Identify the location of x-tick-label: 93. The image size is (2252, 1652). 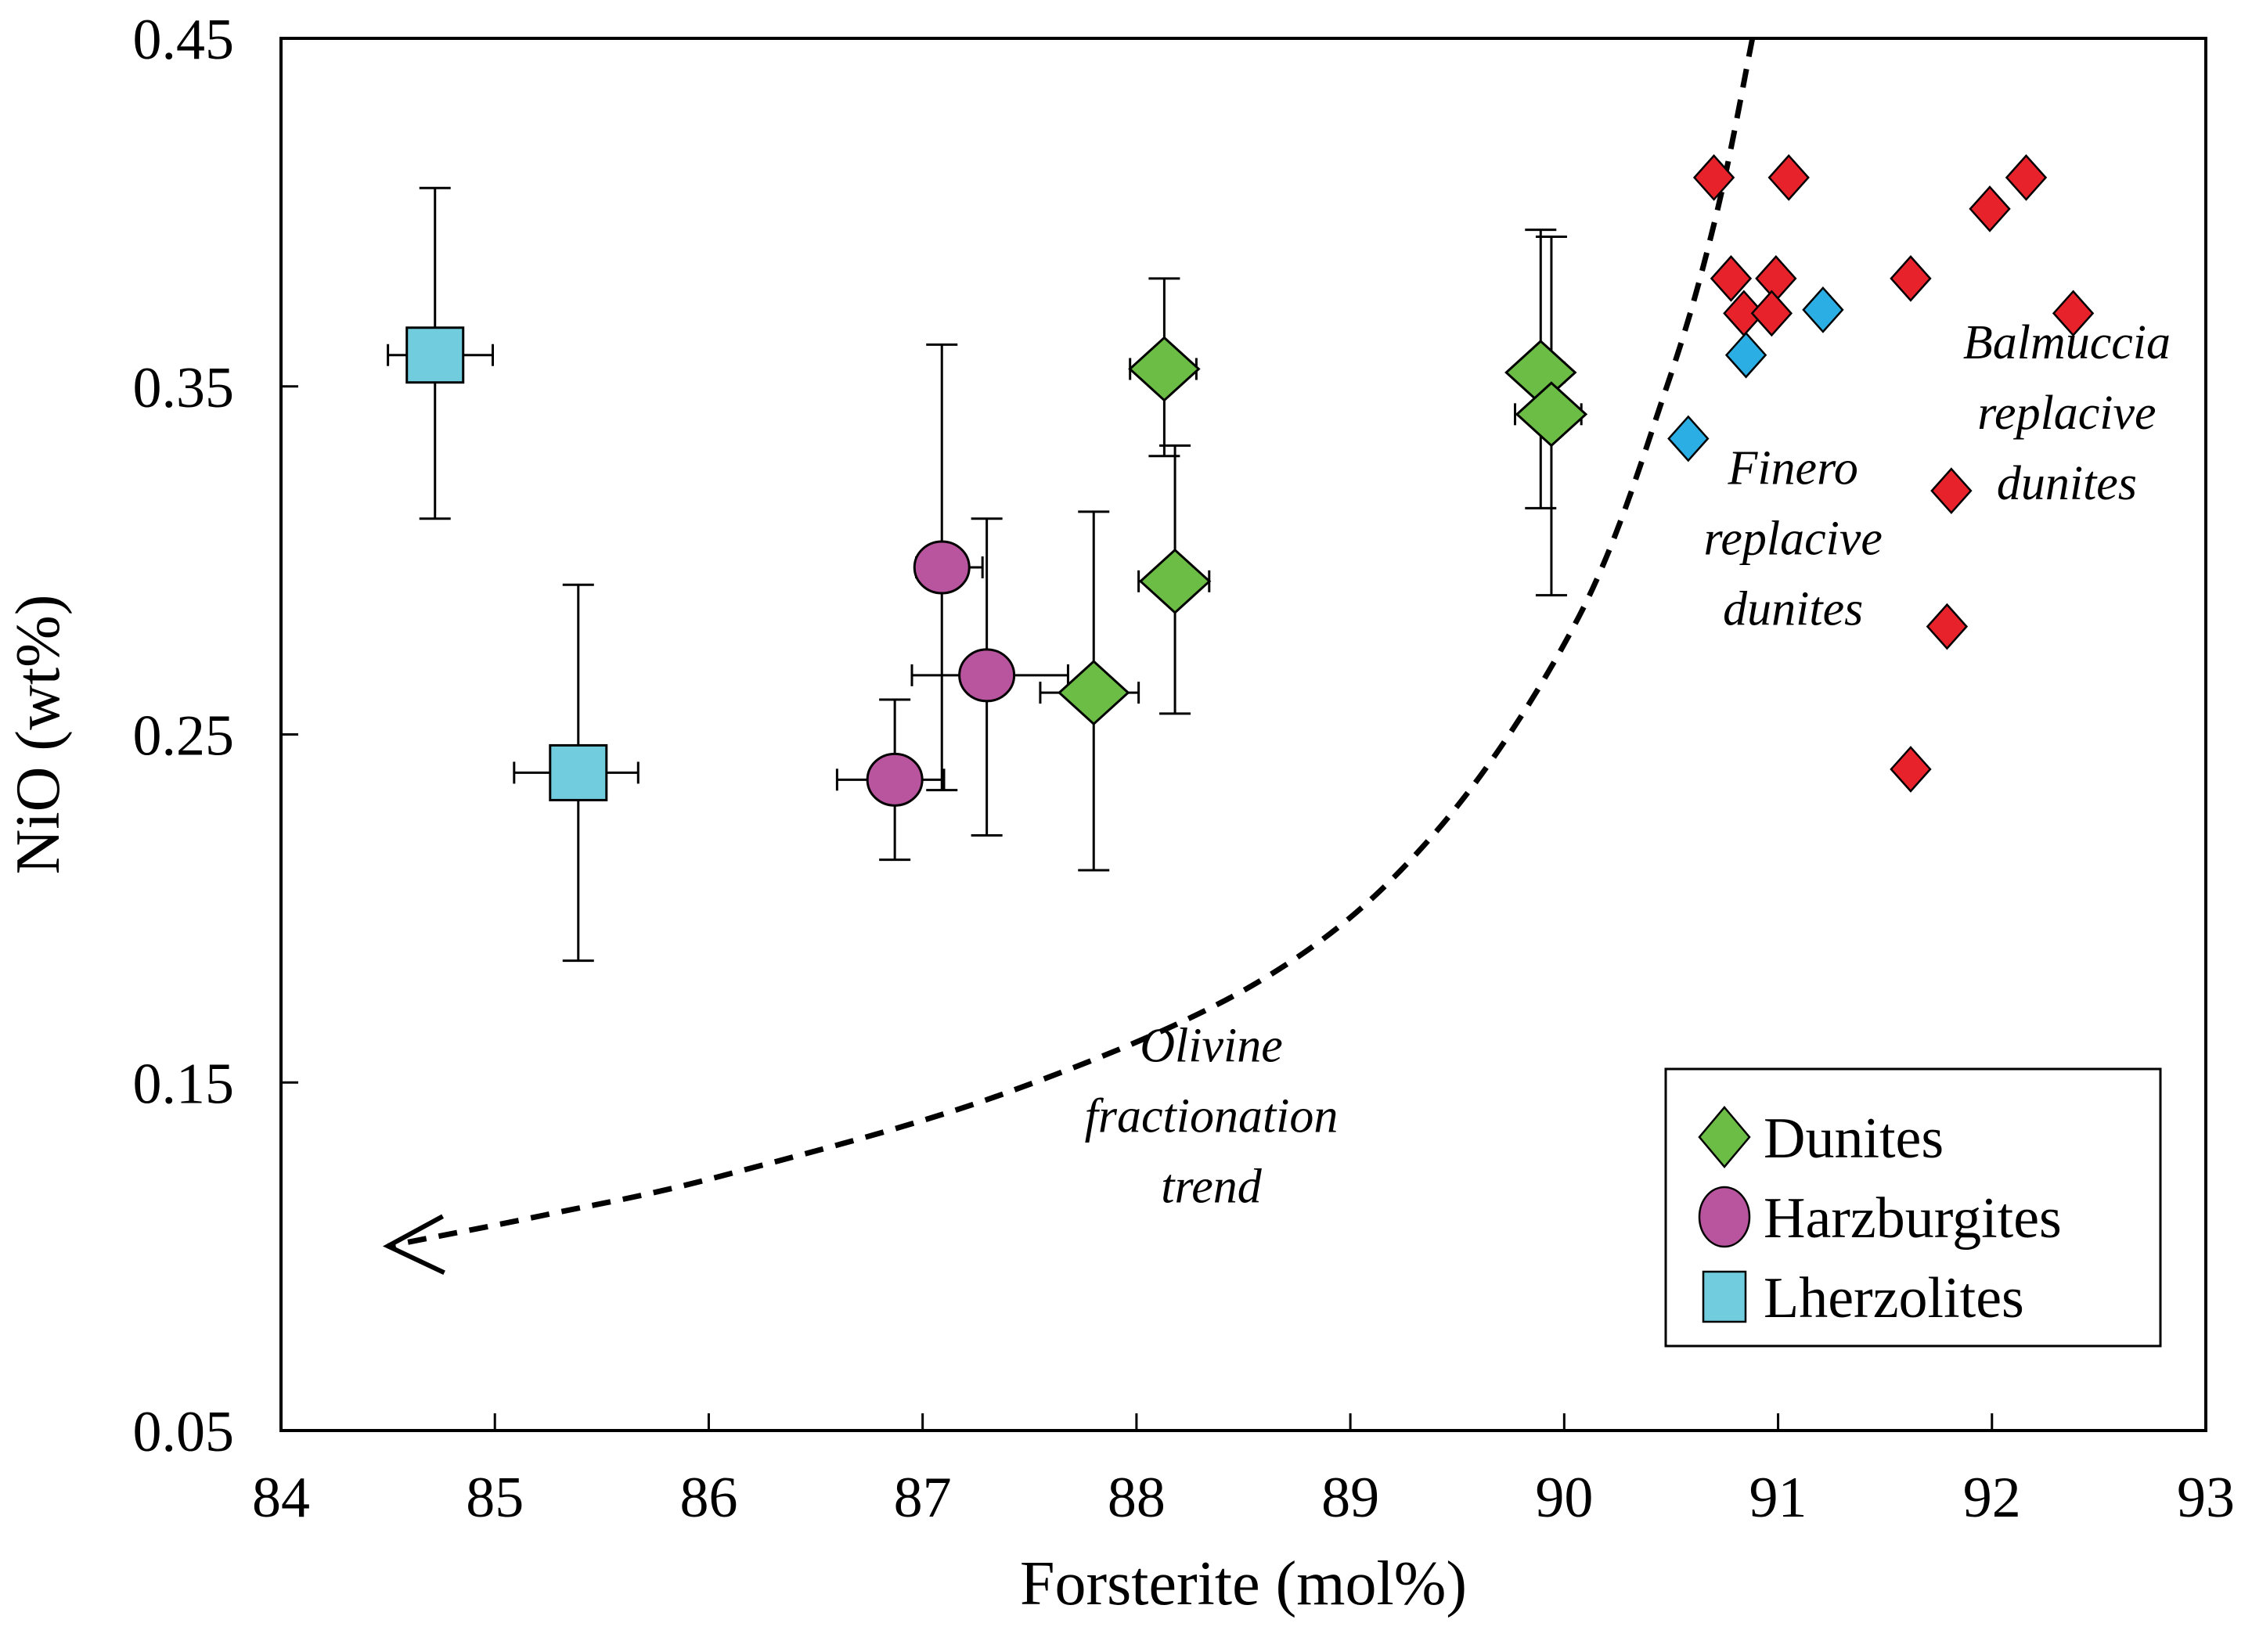
(2206, 1498).